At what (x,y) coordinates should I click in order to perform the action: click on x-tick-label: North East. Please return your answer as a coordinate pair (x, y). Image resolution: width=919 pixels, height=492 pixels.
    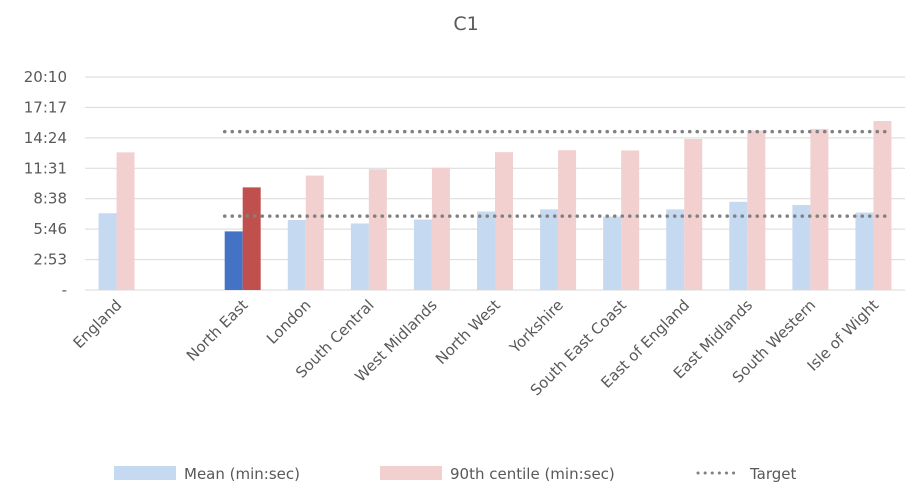
    Looking at the image, I should click on (217, 330).